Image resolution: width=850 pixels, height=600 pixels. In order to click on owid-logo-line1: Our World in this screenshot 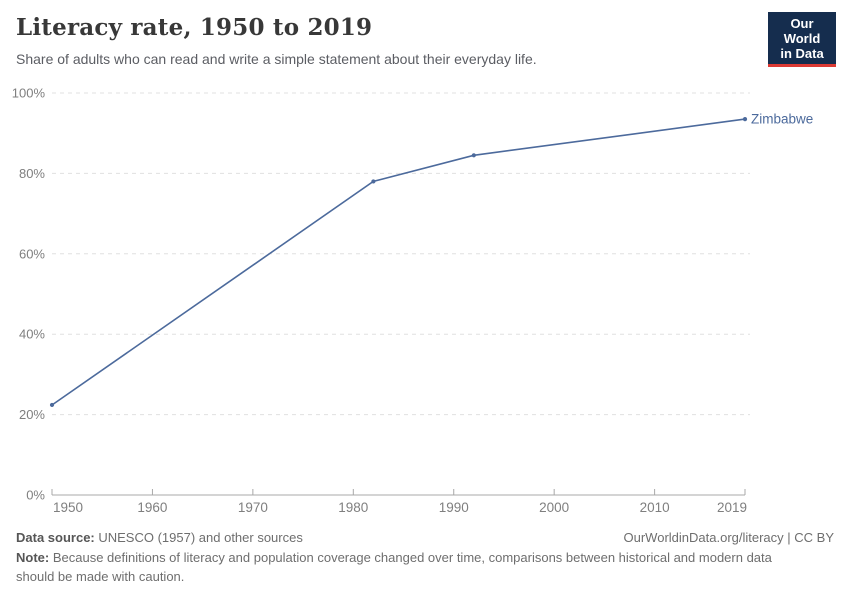, I will do `click(802, 31)`.